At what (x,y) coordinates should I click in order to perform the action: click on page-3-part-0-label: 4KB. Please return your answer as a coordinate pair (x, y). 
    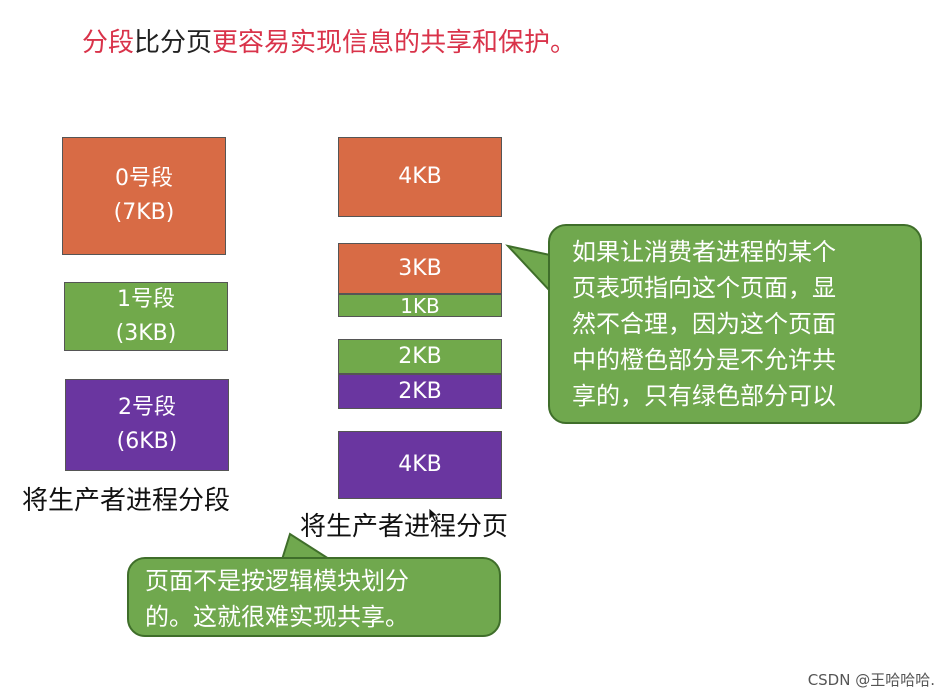
    Looking at the image, I should click on (420, 464).